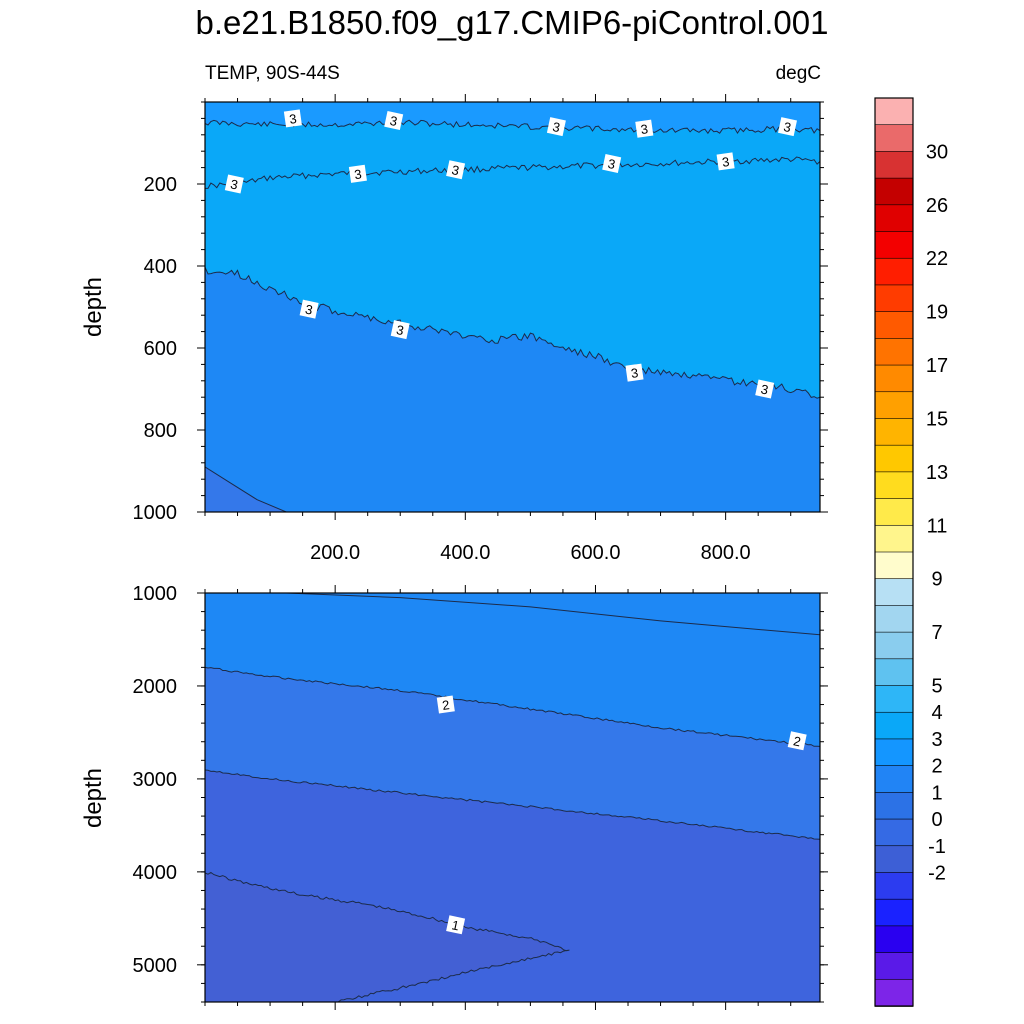 The image size is (1024, 1024). I want to click on colorbar-label: 9, so click(936, 580).